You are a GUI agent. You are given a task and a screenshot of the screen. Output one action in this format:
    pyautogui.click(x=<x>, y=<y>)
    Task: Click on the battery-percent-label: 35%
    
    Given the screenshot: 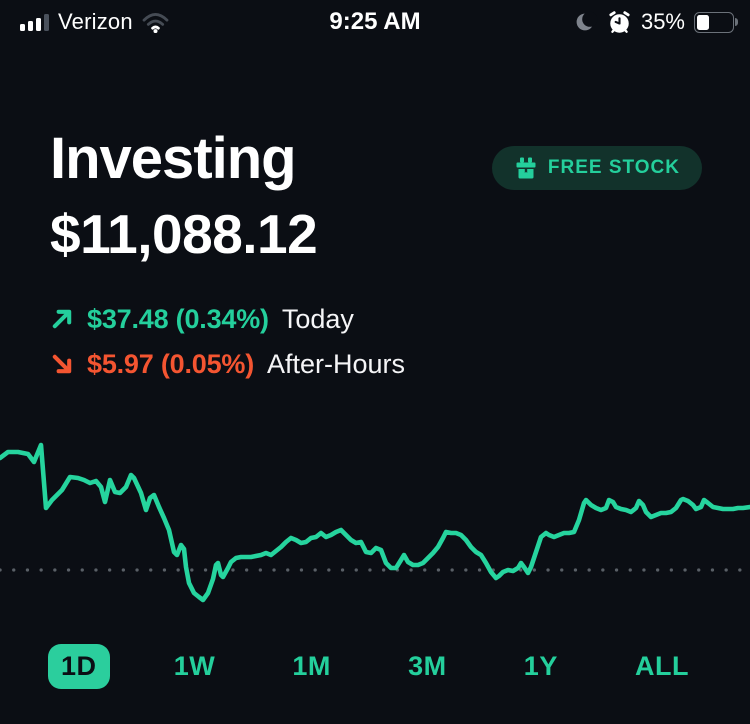 What is the action you would take?
    pyautogui.click(x=662, y=21)
    